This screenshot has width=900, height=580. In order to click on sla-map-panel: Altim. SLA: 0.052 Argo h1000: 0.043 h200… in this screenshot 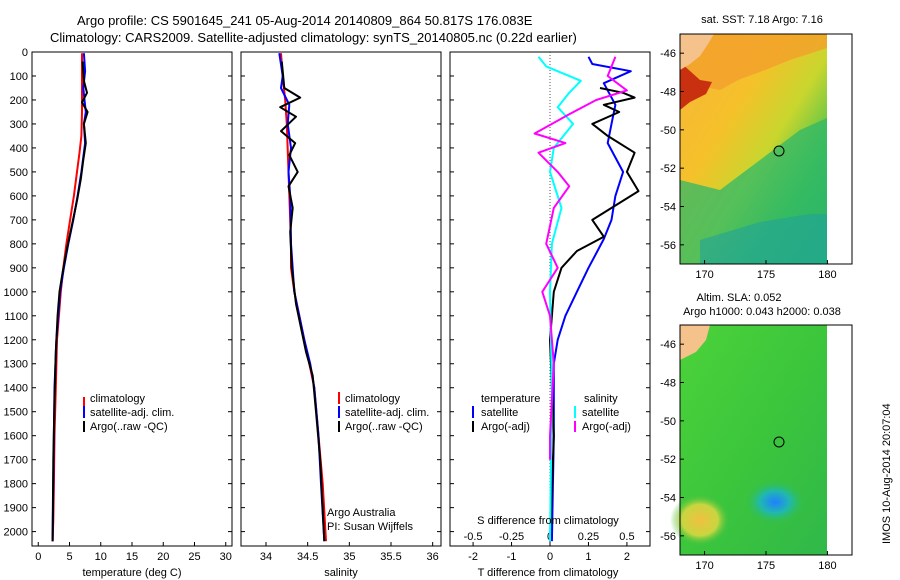, I will do `click(756, 432)`.